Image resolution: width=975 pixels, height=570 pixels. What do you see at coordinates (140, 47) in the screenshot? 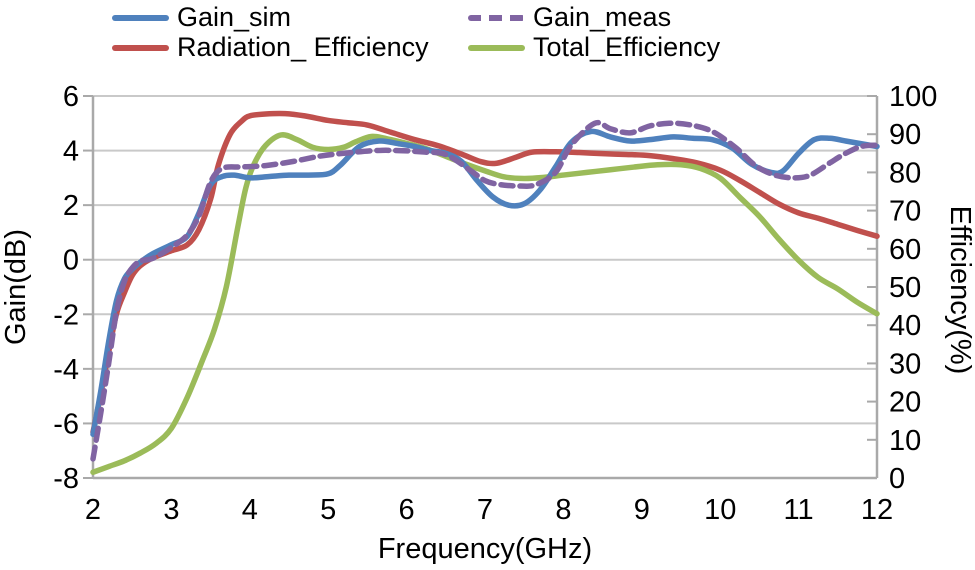
I see `legend-swatch-radiation-efficiency` at bounding box center [140, 47].